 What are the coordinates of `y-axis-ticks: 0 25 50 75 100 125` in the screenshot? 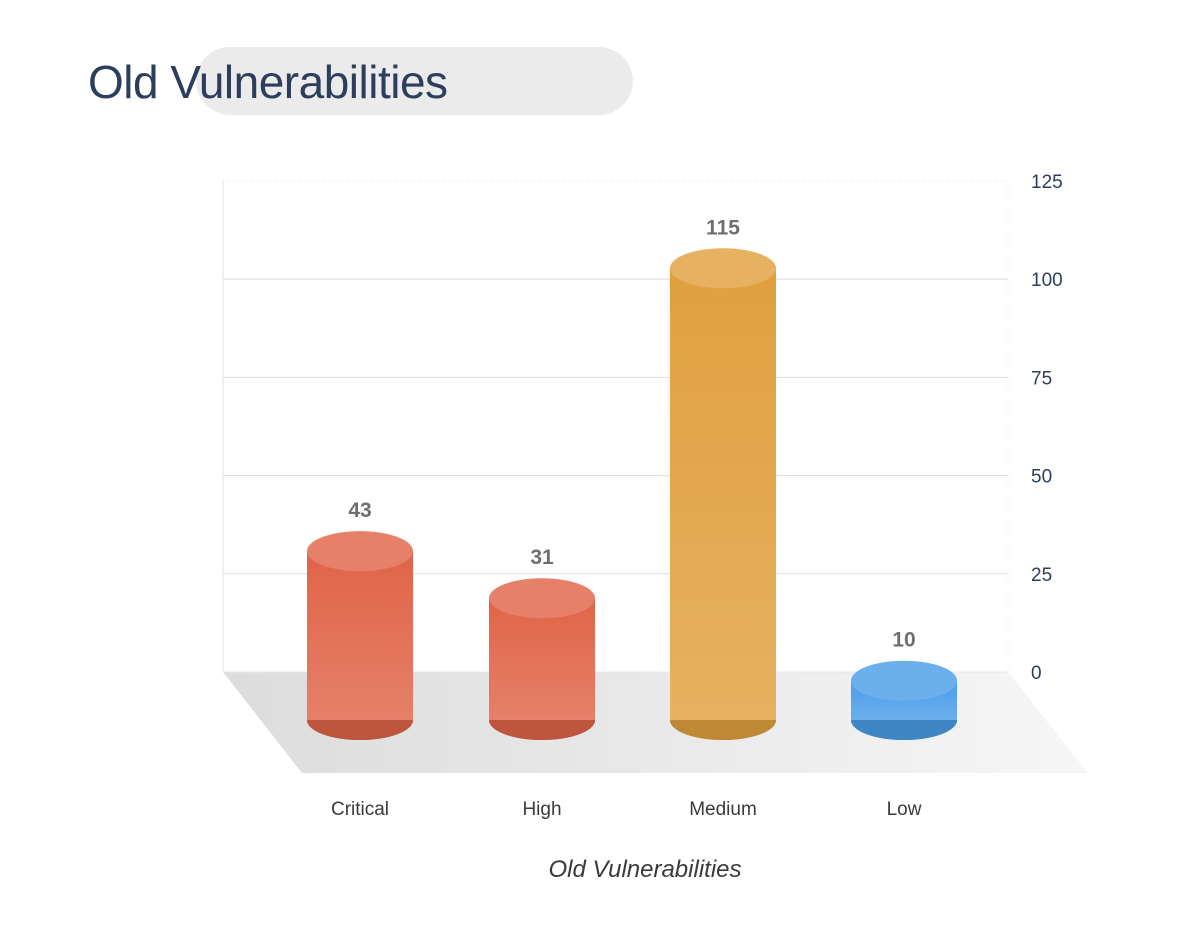 It's located at (1047, 428).